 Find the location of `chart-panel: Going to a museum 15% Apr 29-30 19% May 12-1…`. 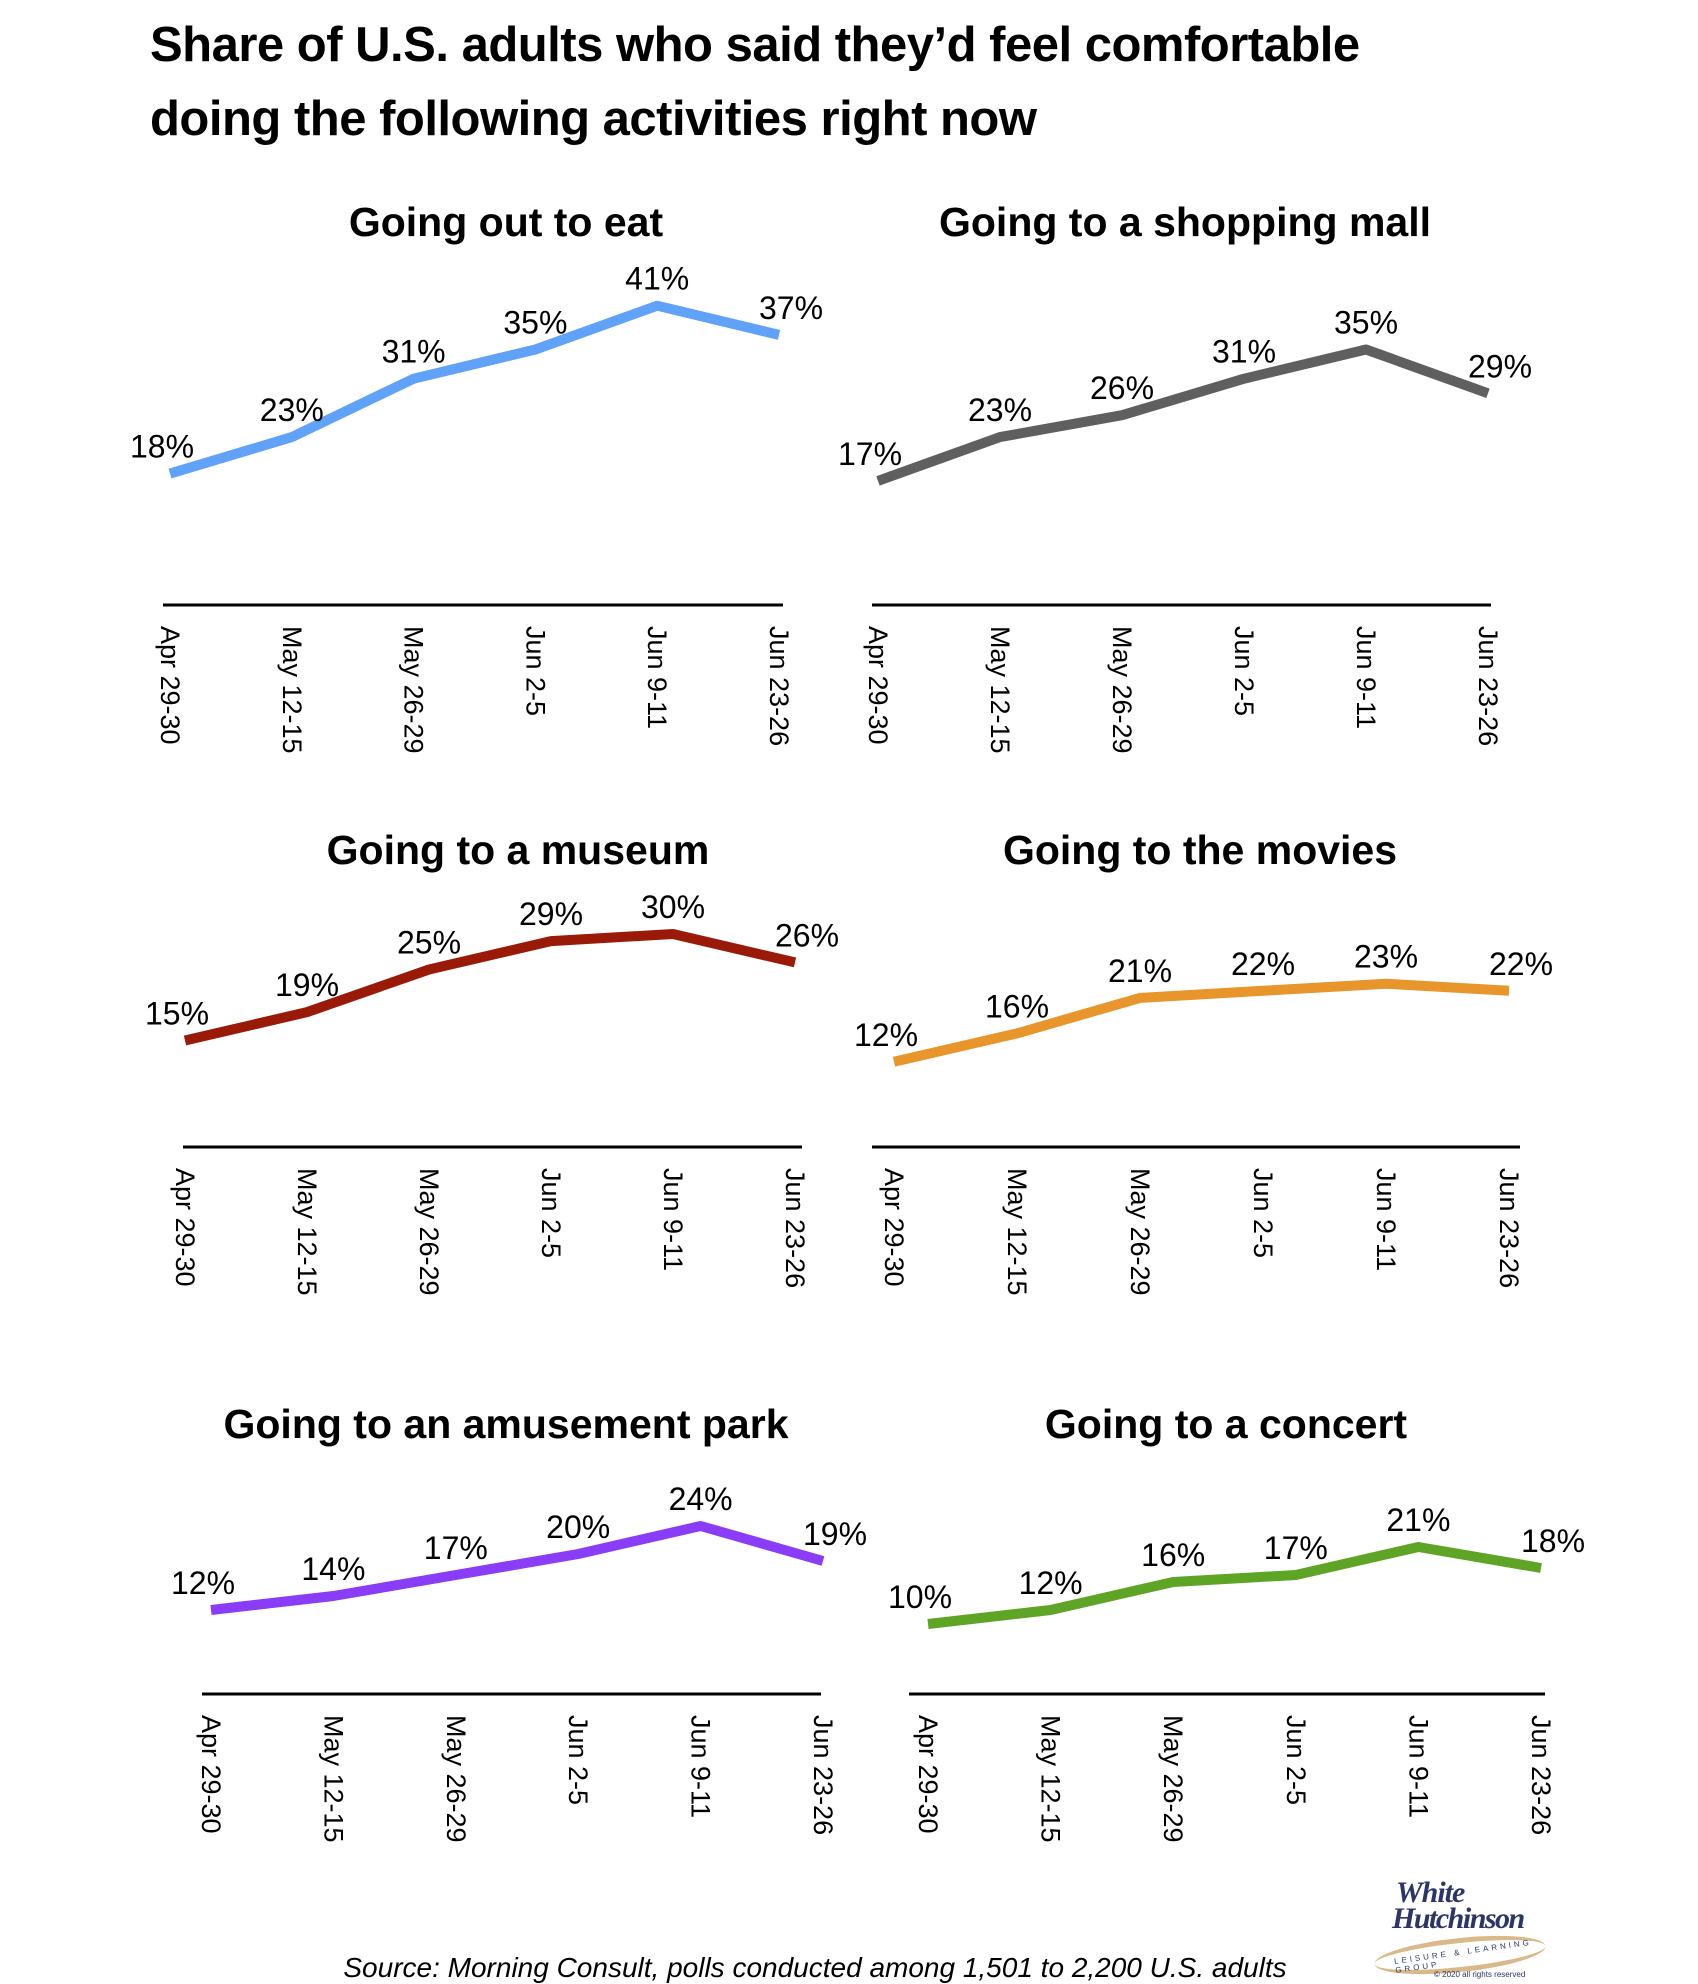

chart-panel: Going to a museum 15% Apr 29-30 19% May 12-1… is located at coordinates (492, 1061).